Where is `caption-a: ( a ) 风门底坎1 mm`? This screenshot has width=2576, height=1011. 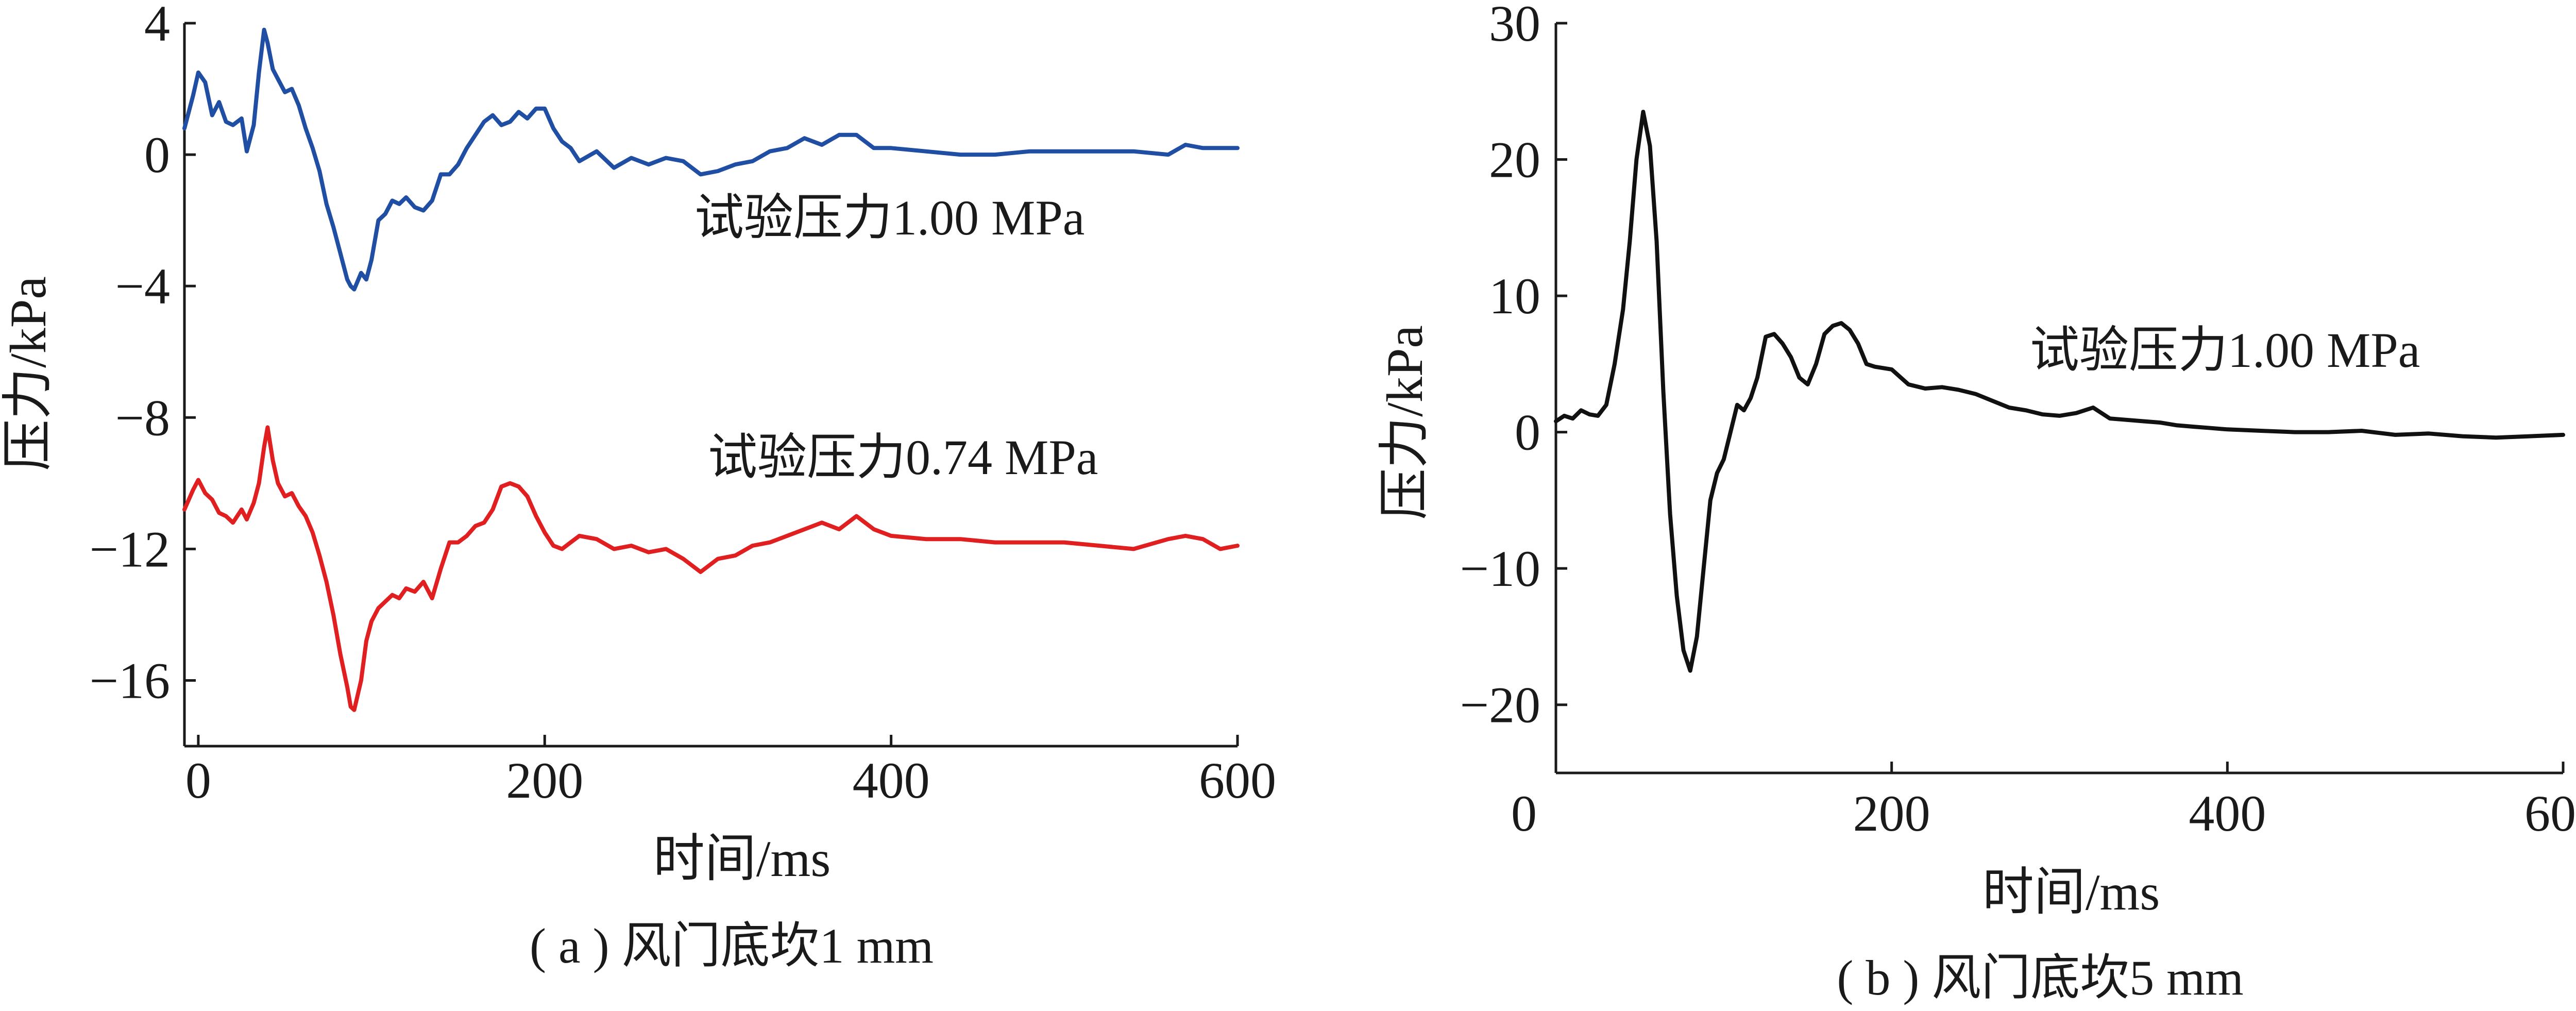 caption-a: ( a ) 风门底坎1 mm is located at coordinates (732, 945).